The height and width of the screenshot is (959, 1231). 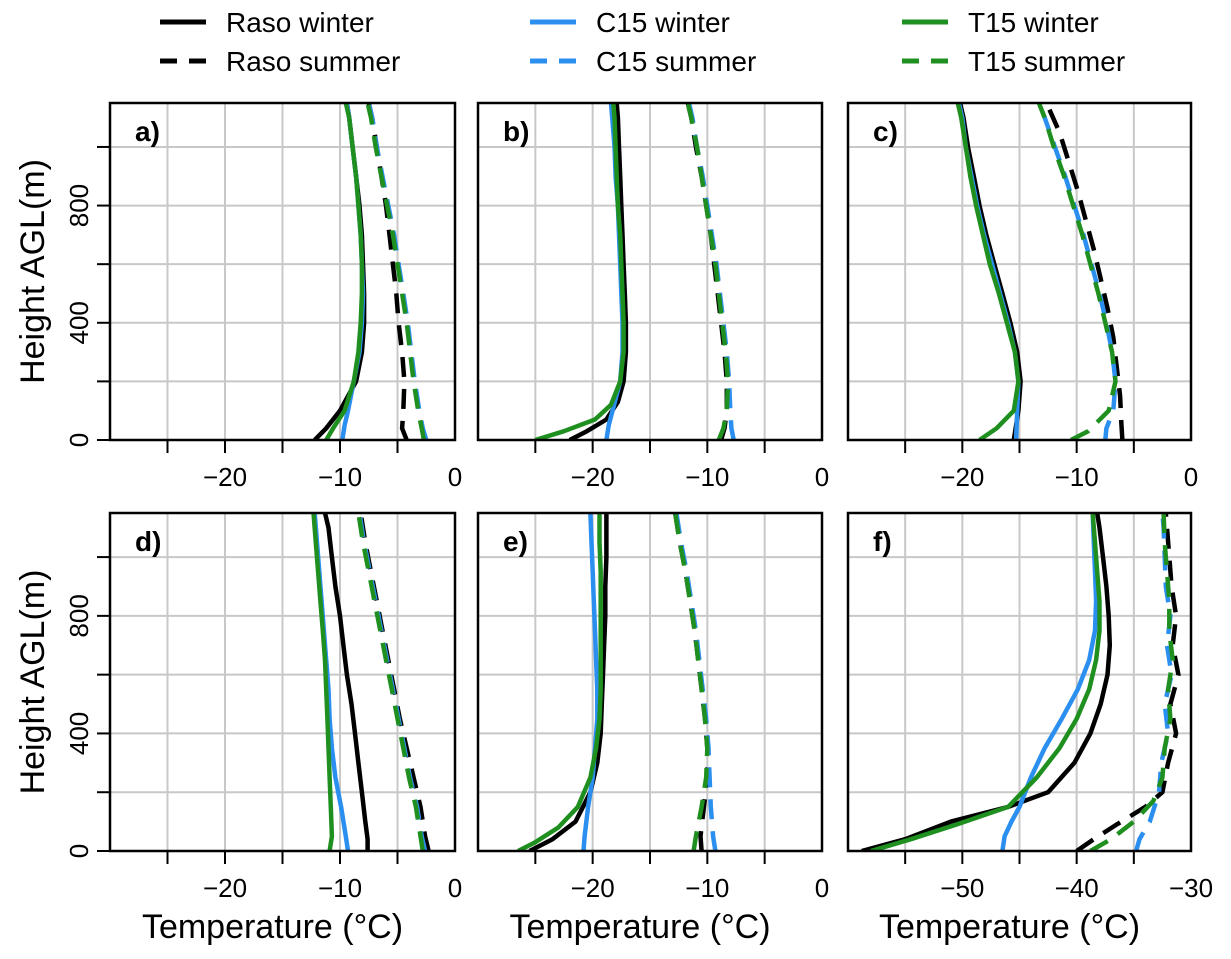 I want to click on legend-entry-raso-dashed: Raso summer, so click(x=280, y=61).